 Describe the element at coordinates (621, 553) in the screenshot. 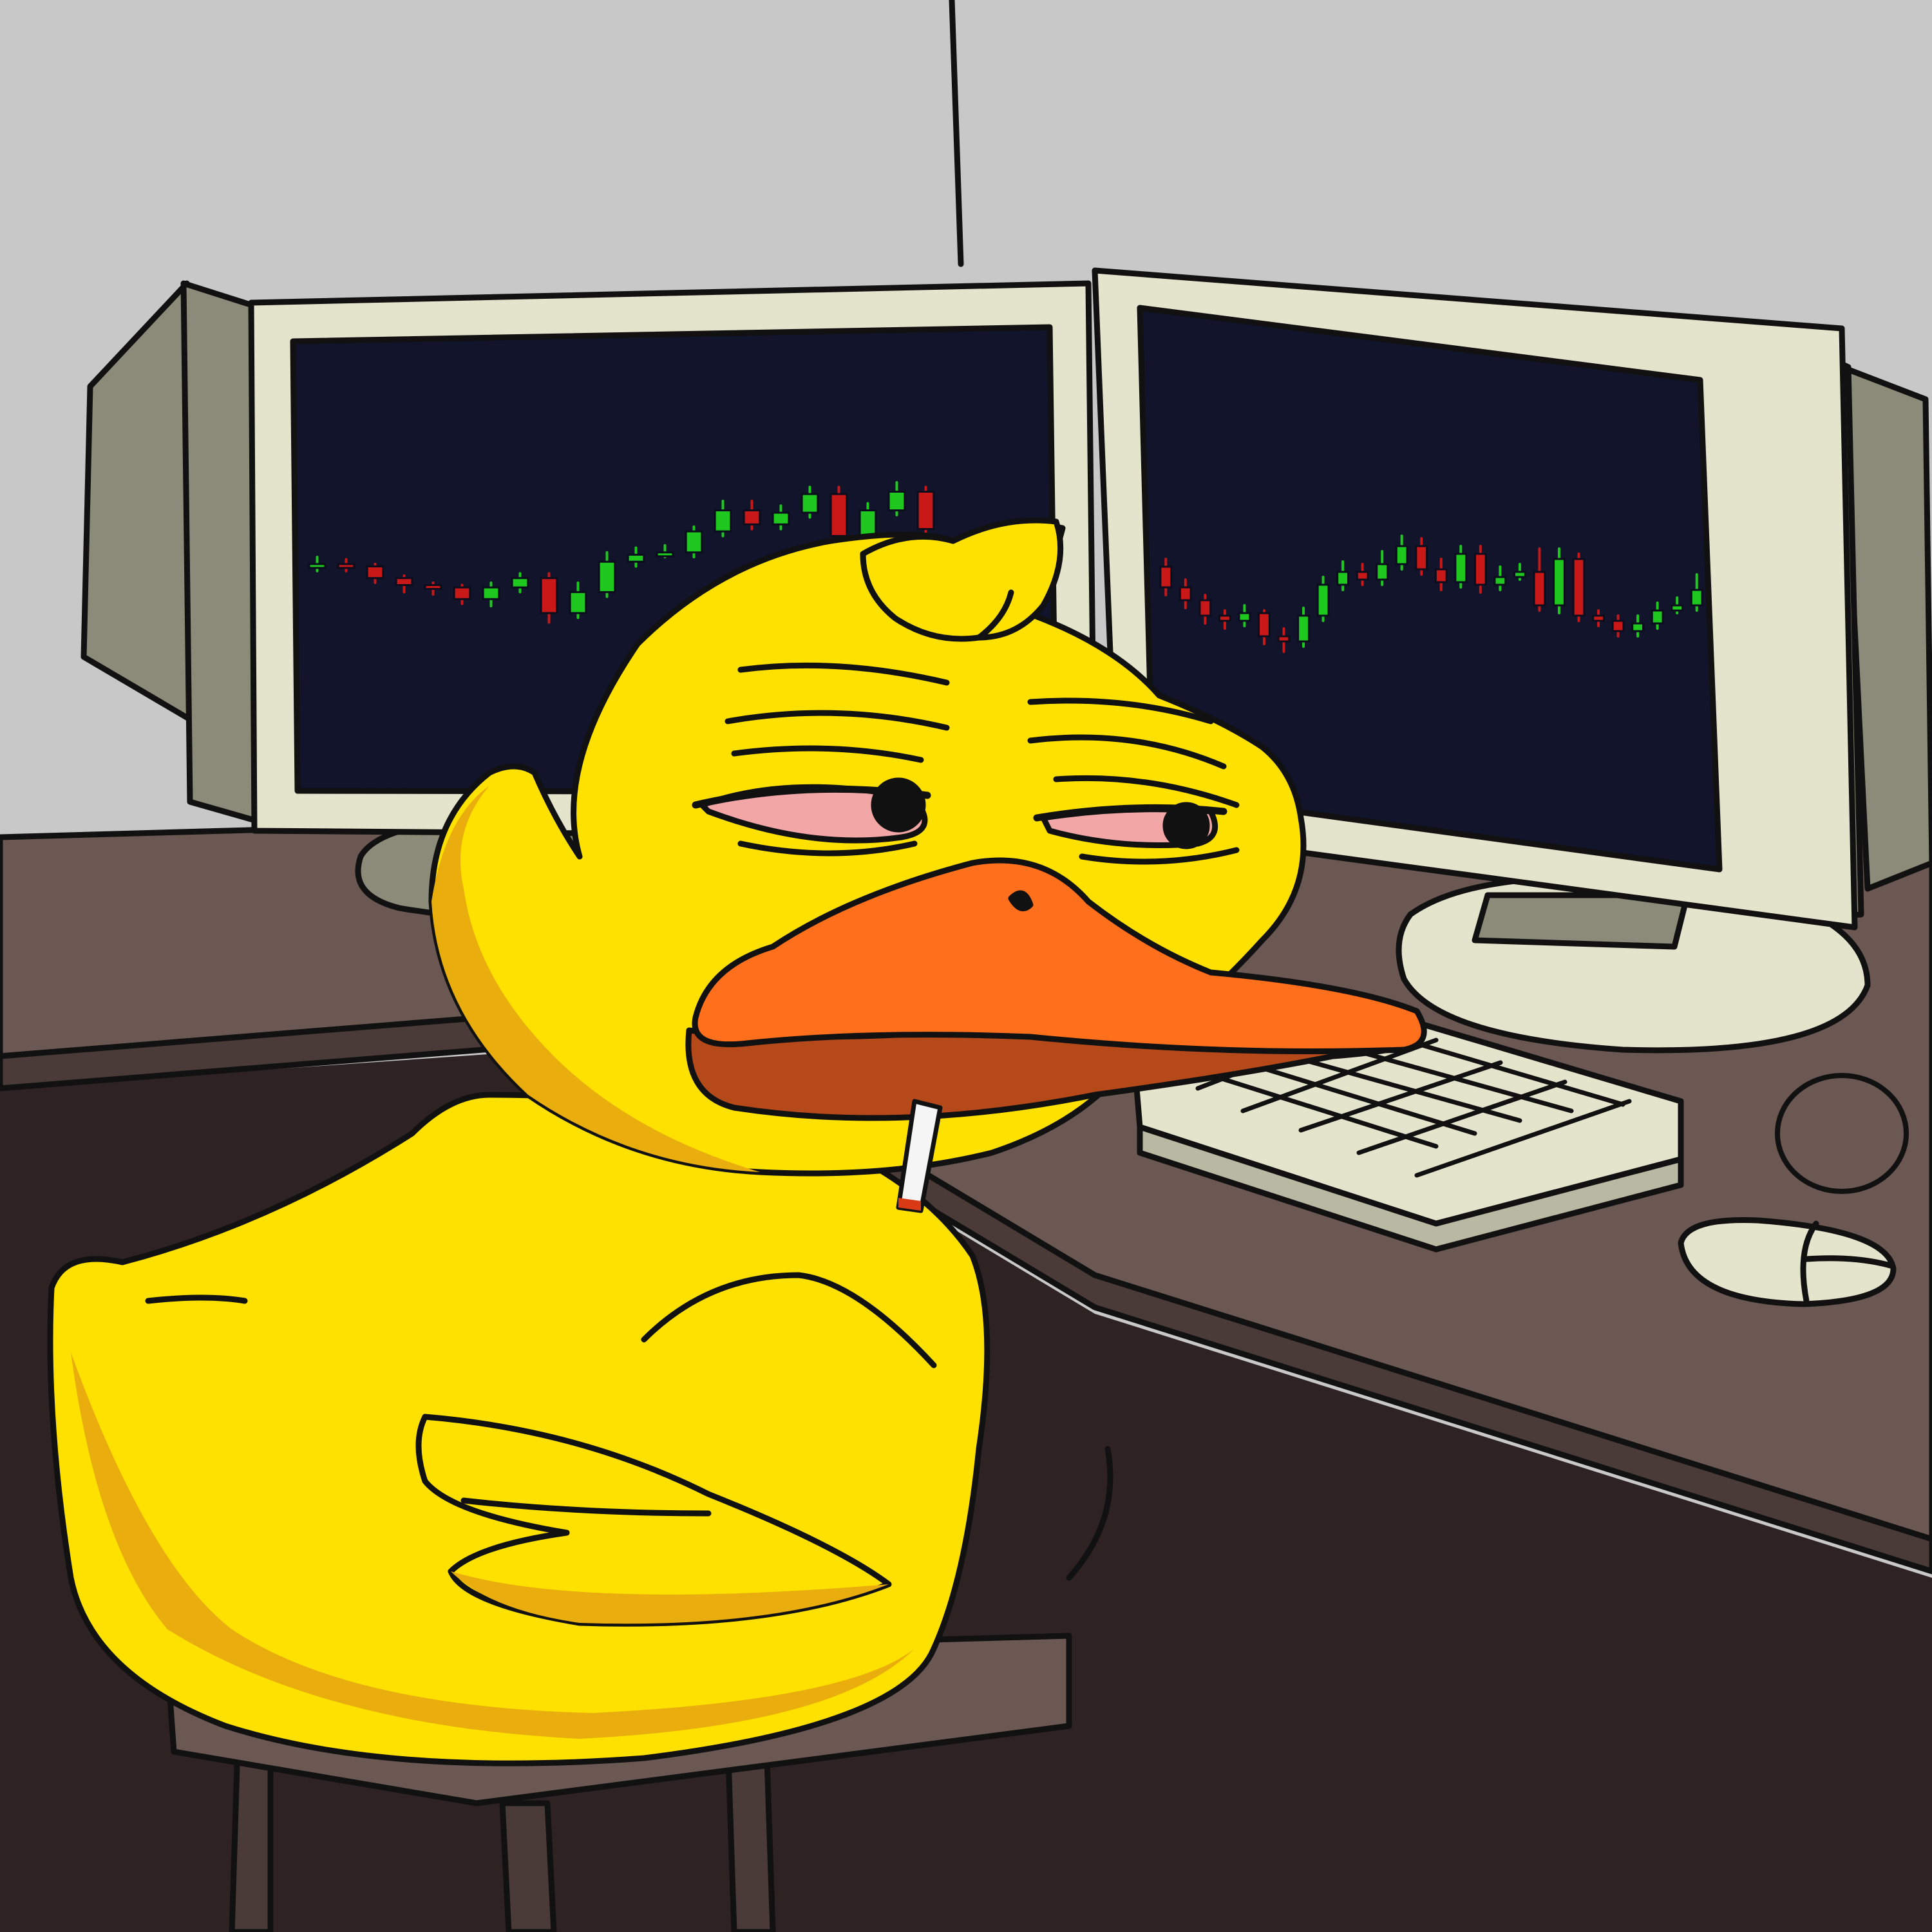

I see `left-chart` at that location.